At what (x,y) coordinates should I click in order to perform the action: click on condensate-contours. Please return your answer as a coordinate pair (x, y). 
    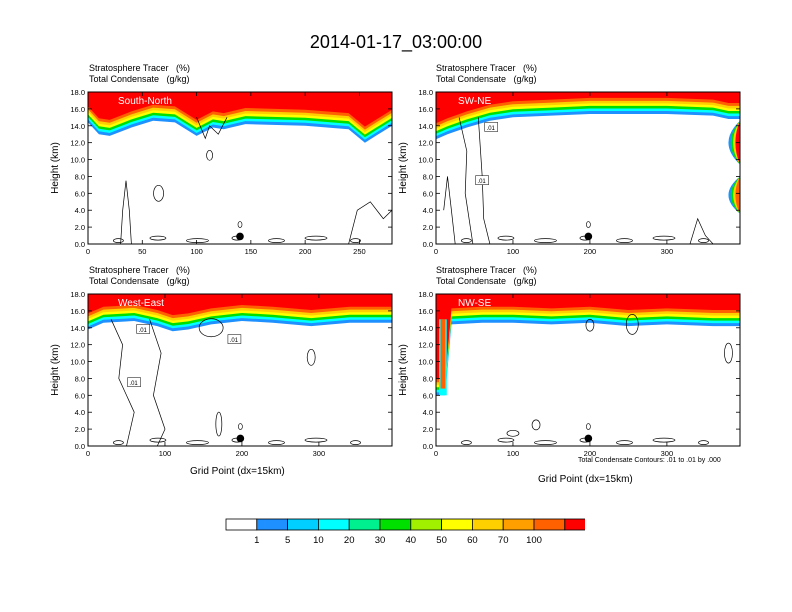
    Looking at the image, I should click on (597, 379).